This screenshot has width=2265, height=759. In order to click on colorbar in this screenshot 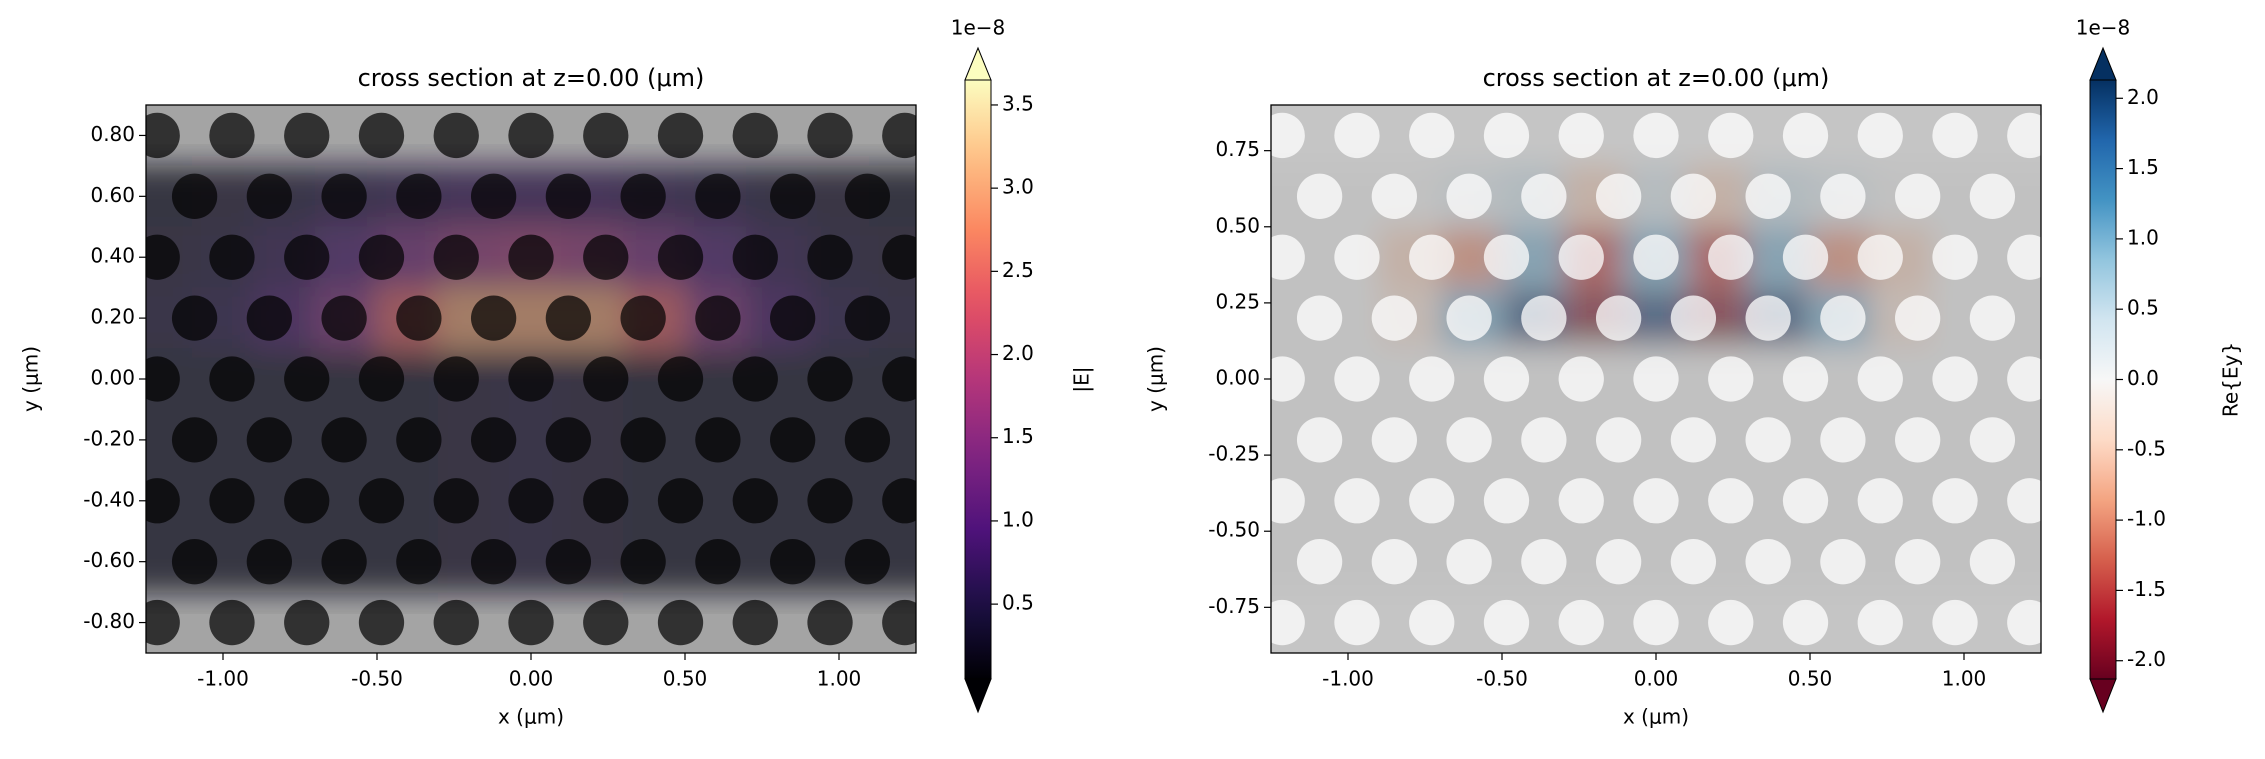, I will do `click(2103, 379)`.